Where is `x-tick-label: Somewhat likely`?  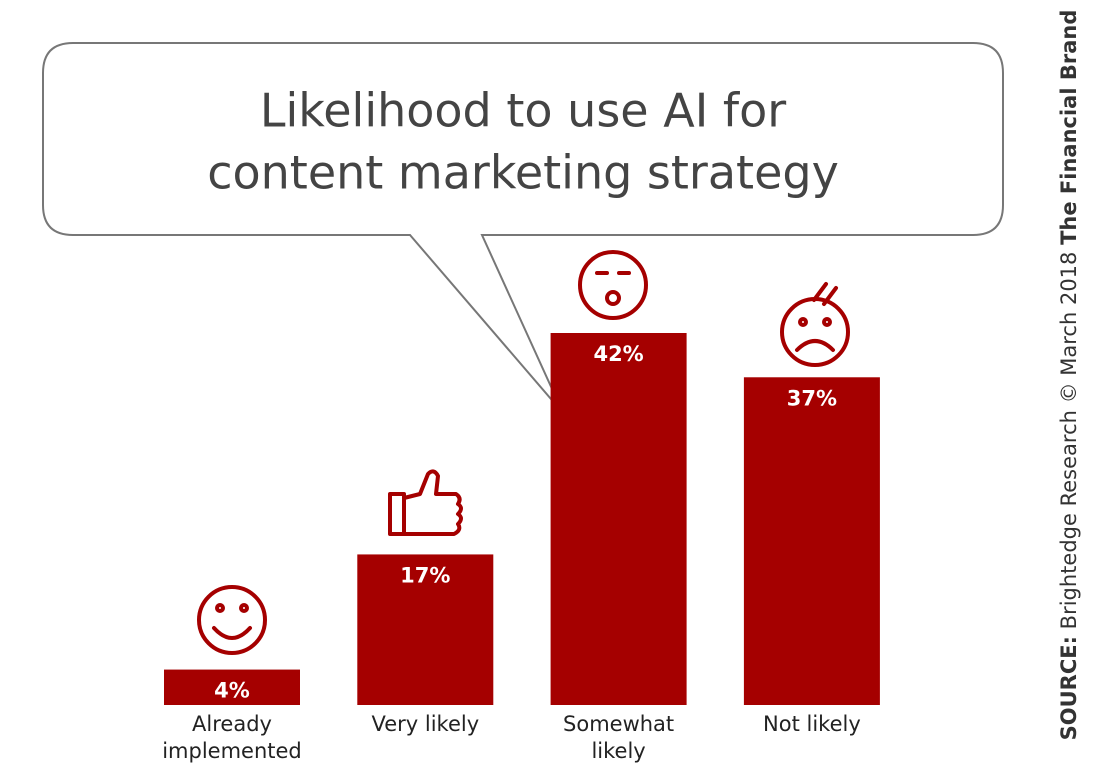
x-tick-label: Somewhat likely is located at coordinates (619, 737).